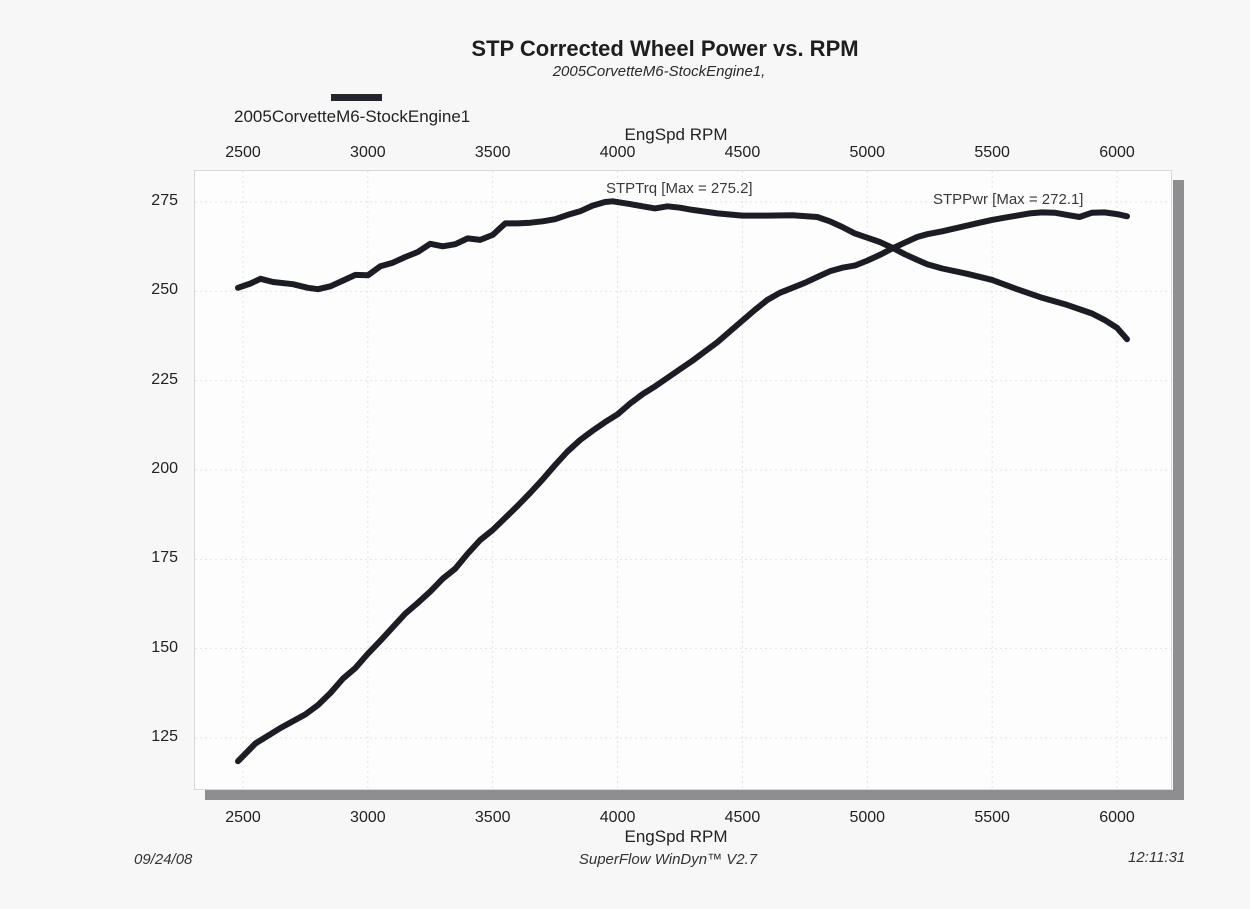 This screenshot has width=1250, height=909. What do you see at coordinates (356, 97) in the screenshot?
I see `legend-swatch` at bounding box center [356, 97].